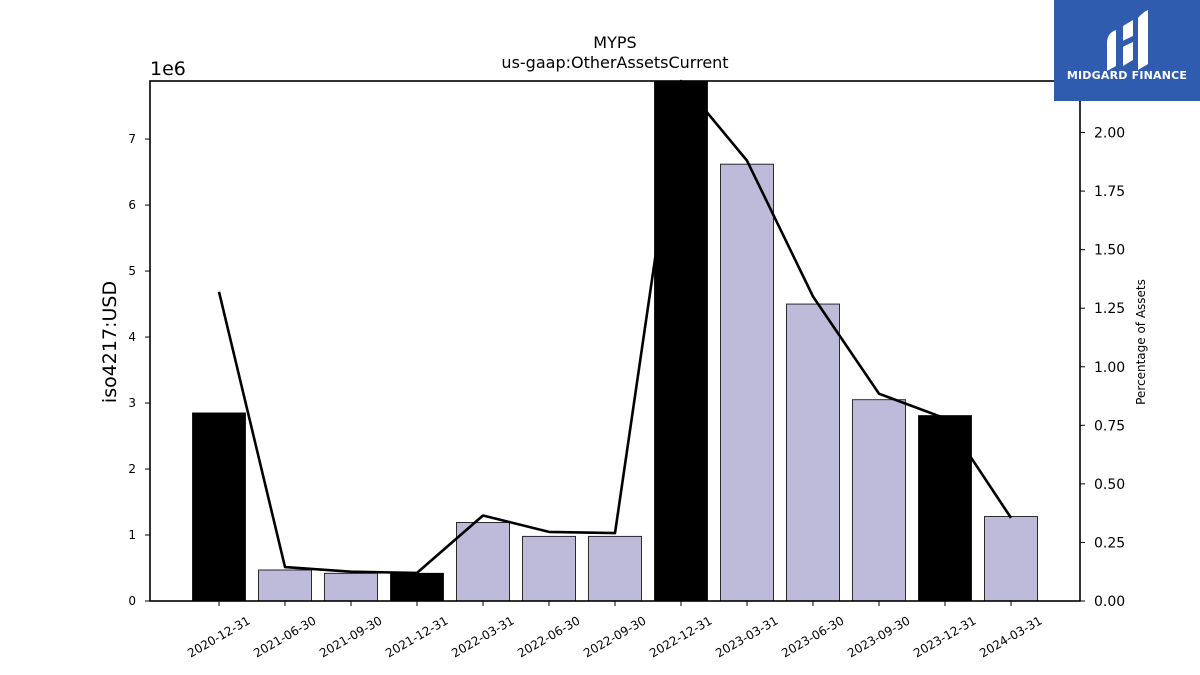  I want to click on chart-subtitle: us-gaap:OtherAssetsCurrent, so click(614, 62).